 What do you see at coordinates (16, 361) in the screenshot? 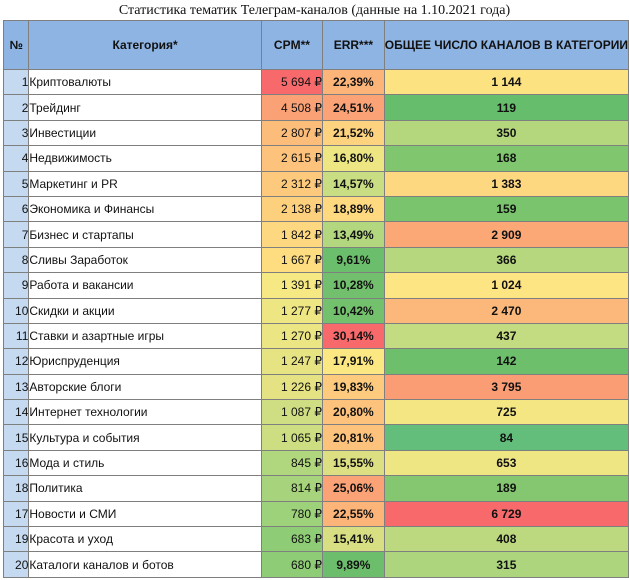
I see `row-number: 12` at bounding box center [16, 361].